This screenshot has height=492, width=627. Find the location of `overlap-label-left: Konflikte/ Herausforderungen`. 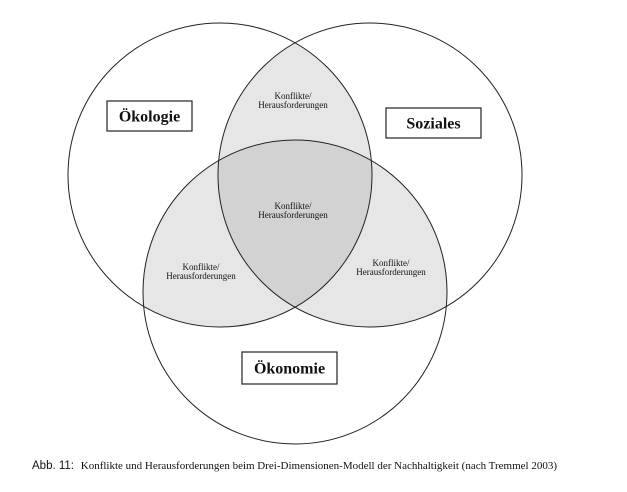

overlap-label-left: Konflikte/ Herausforderungen is located at coordinates (201, 271).